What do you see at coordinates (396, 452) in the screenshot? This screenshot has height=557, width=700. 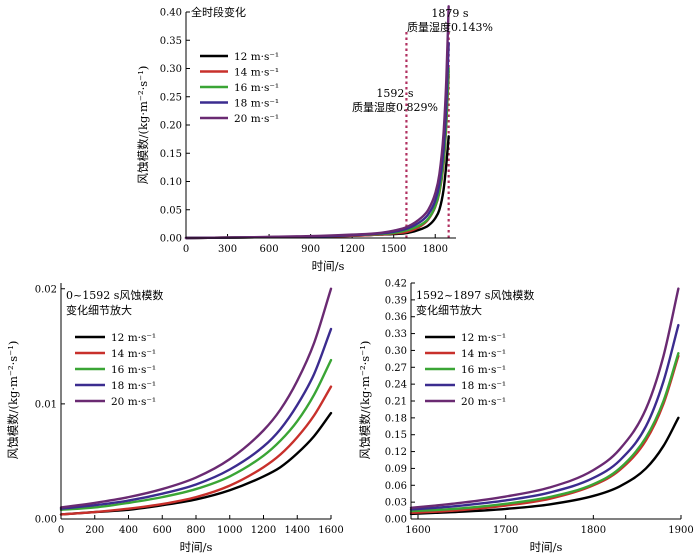 I see `y-tick-label: 0.12` at bounding box center [396, 452].